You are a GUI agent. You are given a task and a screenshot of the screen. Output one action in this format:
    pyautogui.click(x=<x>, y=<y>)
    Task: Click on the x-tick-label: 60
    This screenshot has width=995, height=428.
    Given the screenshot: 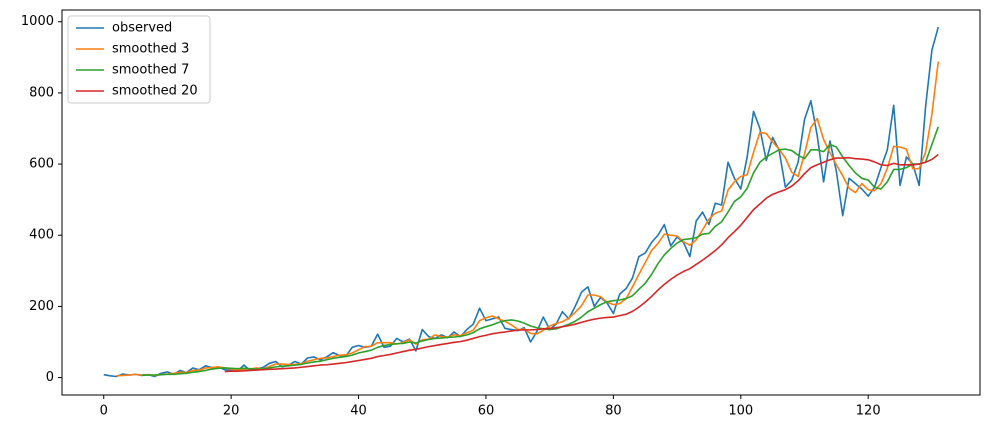 What is the action you would take?
    pyautogui.click(x=486, y=411)
    